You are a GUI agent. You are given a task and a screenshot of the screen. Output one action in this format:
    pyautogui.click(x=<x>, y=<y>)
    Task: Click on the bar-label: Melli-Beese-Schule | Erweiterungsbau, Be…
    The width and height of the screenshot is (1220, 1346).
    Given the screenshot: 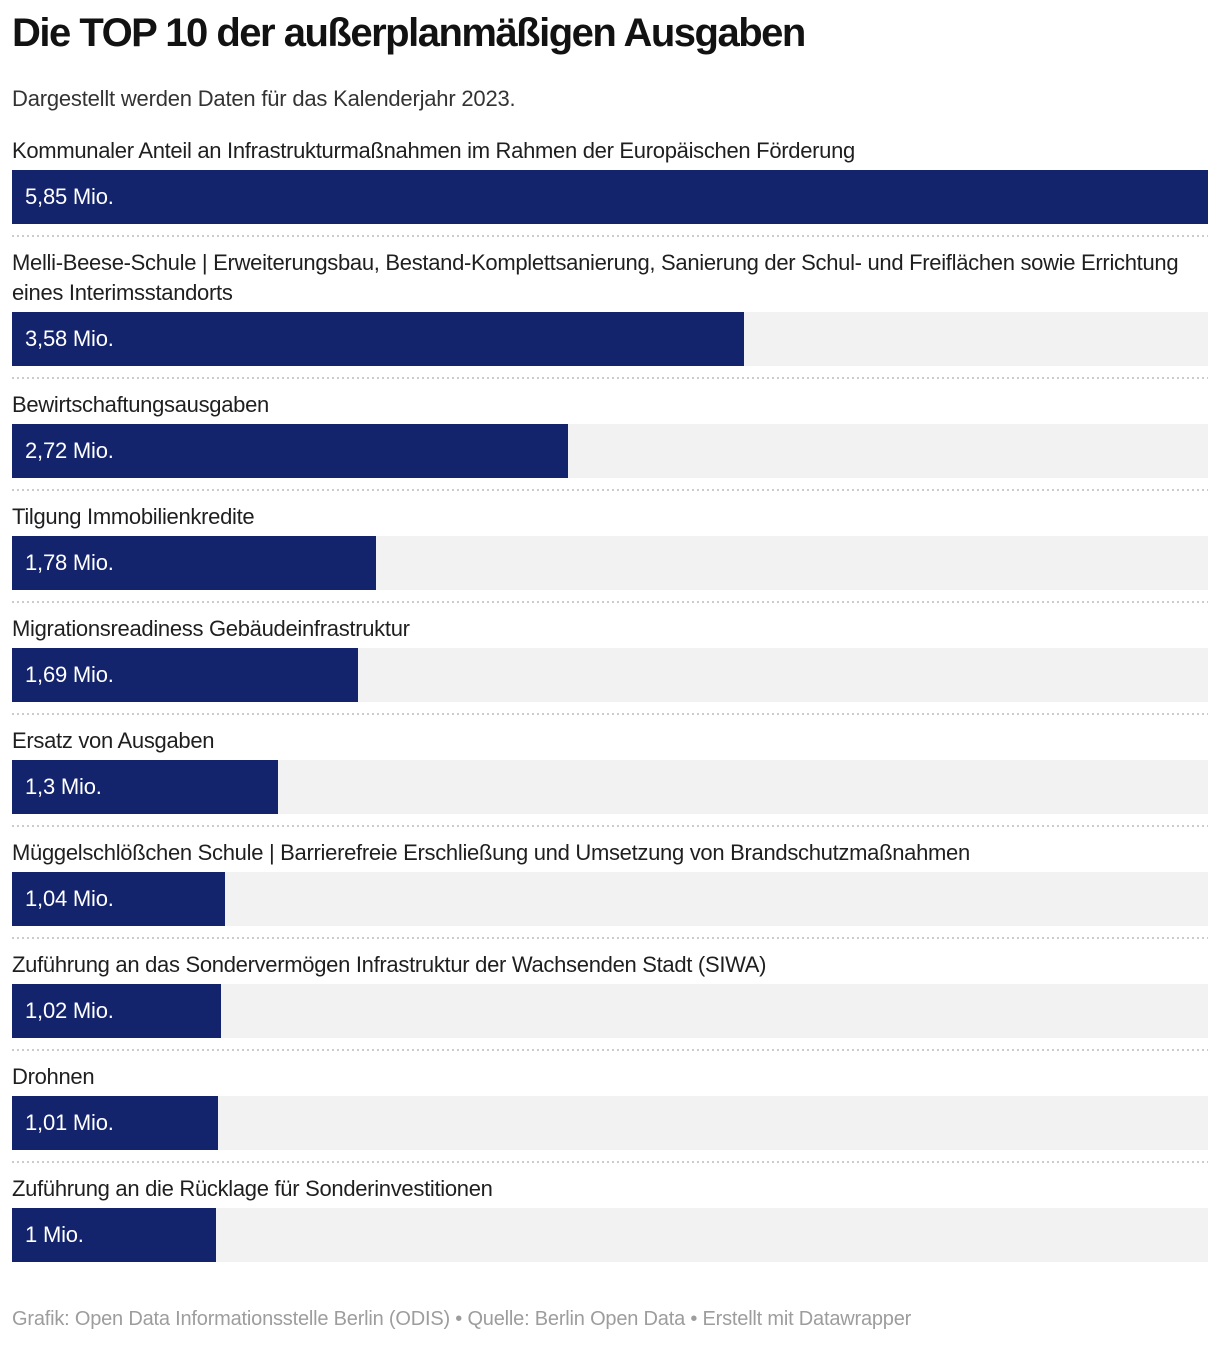 What is the action you would take?
    pyautogui.click(x=595, y=277)
    